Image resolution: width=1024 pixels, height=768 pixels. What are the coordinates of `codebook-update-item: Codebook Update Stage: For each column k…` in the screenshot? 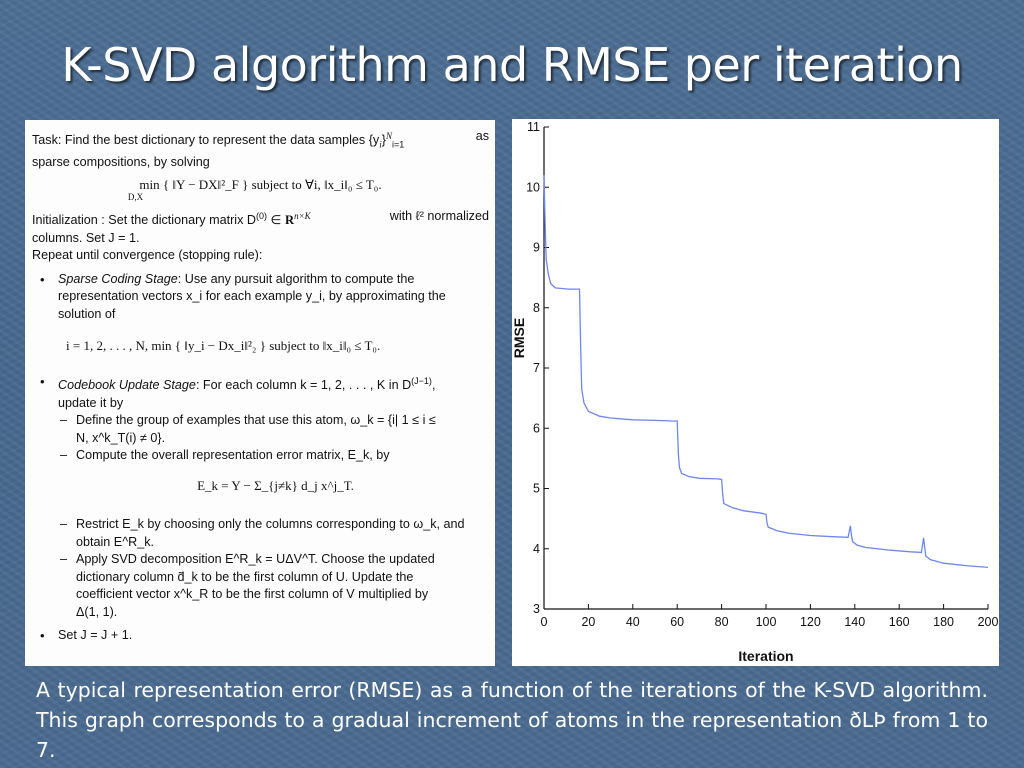 It's located at (260, 392).